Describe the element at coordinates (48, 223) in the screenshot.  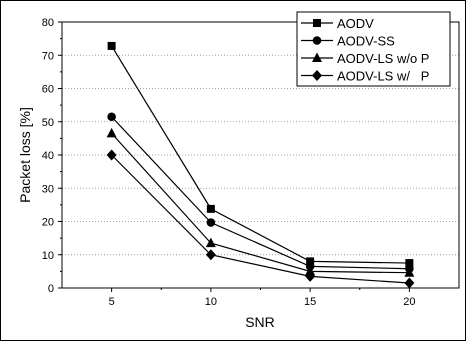
I see `y-tick-label-2: 20` at that location.